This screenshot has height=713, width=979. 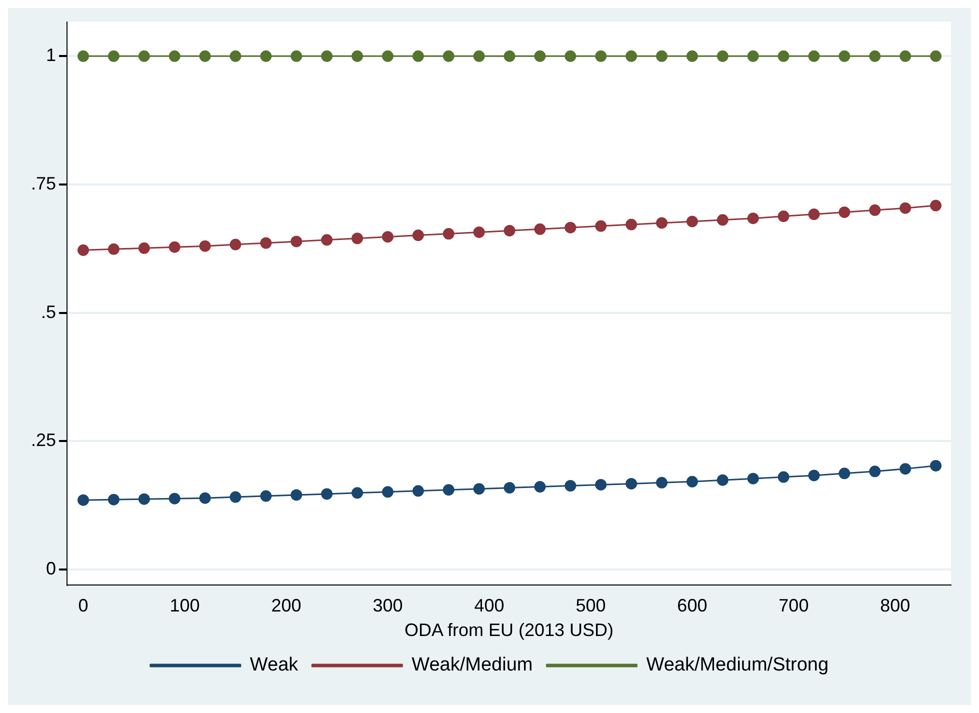 What do you see at coordinates (895, 606) in the screenshot?
I see `x-tick-label: 800` at bounding box center [895, 606].